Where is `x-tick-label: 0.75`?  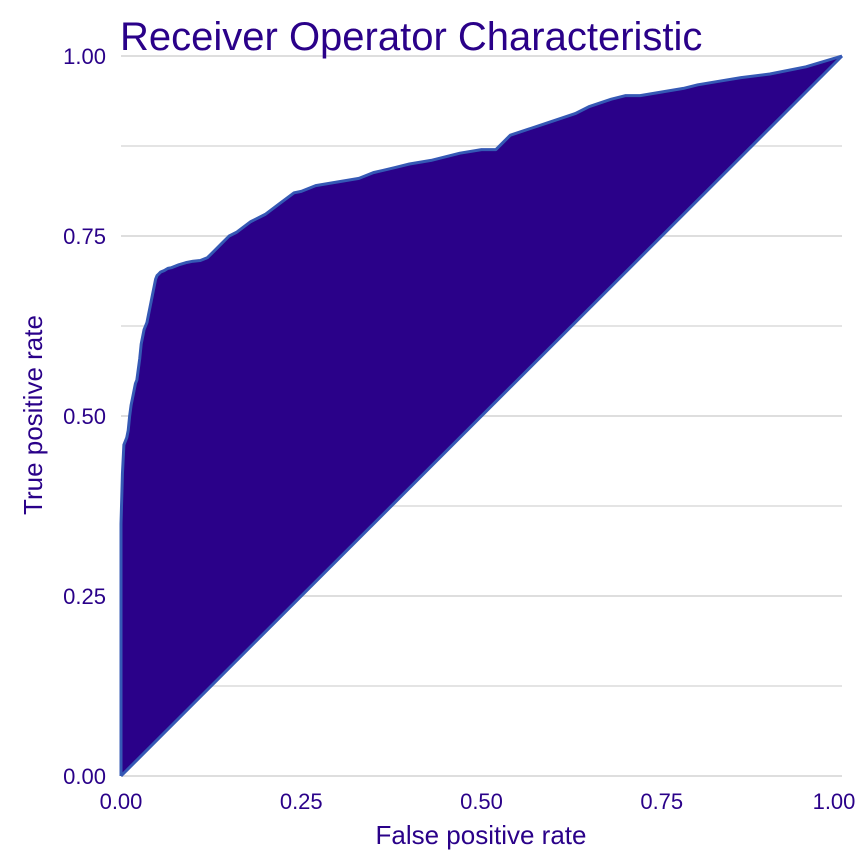 x-tick-label: 0.75 is located at coordinates (661, 801).